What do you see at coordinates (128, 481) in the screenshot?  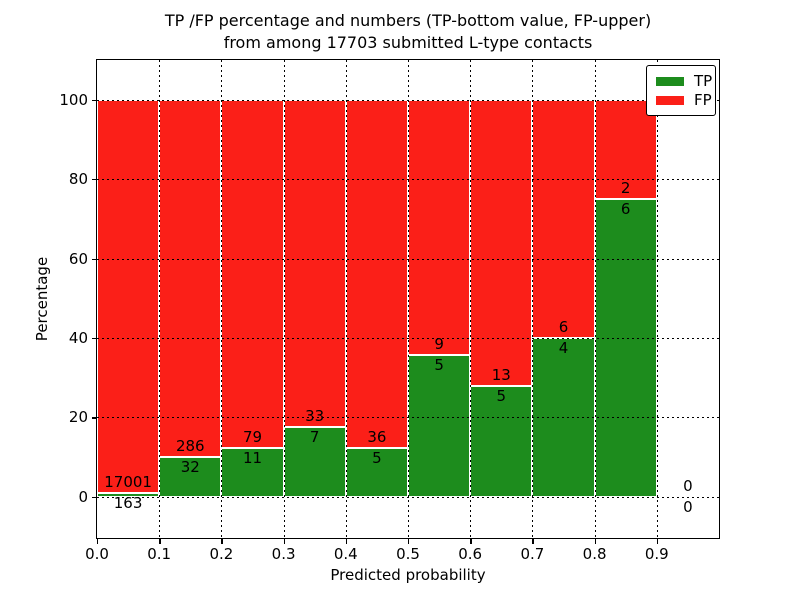 I see `fp-count-label: 17001` at bounding box center [128, 481].